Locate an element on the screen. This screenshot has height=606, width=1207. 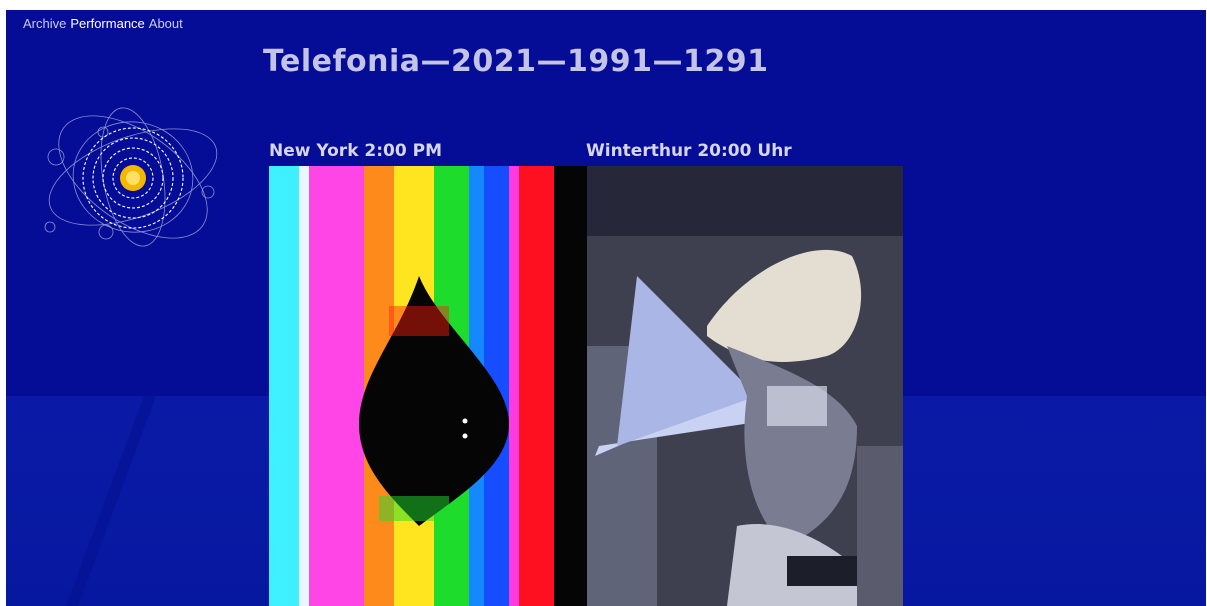
nav-about-link: About is located at coordinates (165, 23).